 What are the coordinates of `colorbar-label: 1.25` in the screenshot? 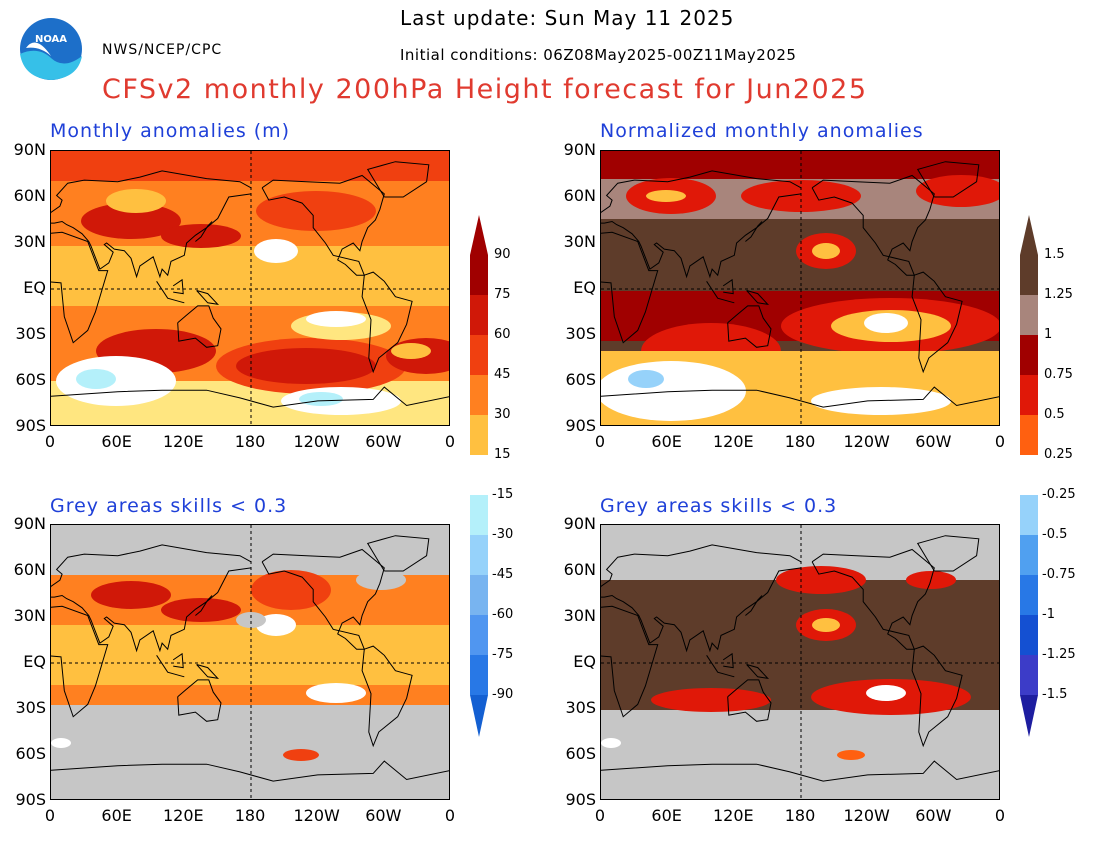 It's located at (1058, 294).